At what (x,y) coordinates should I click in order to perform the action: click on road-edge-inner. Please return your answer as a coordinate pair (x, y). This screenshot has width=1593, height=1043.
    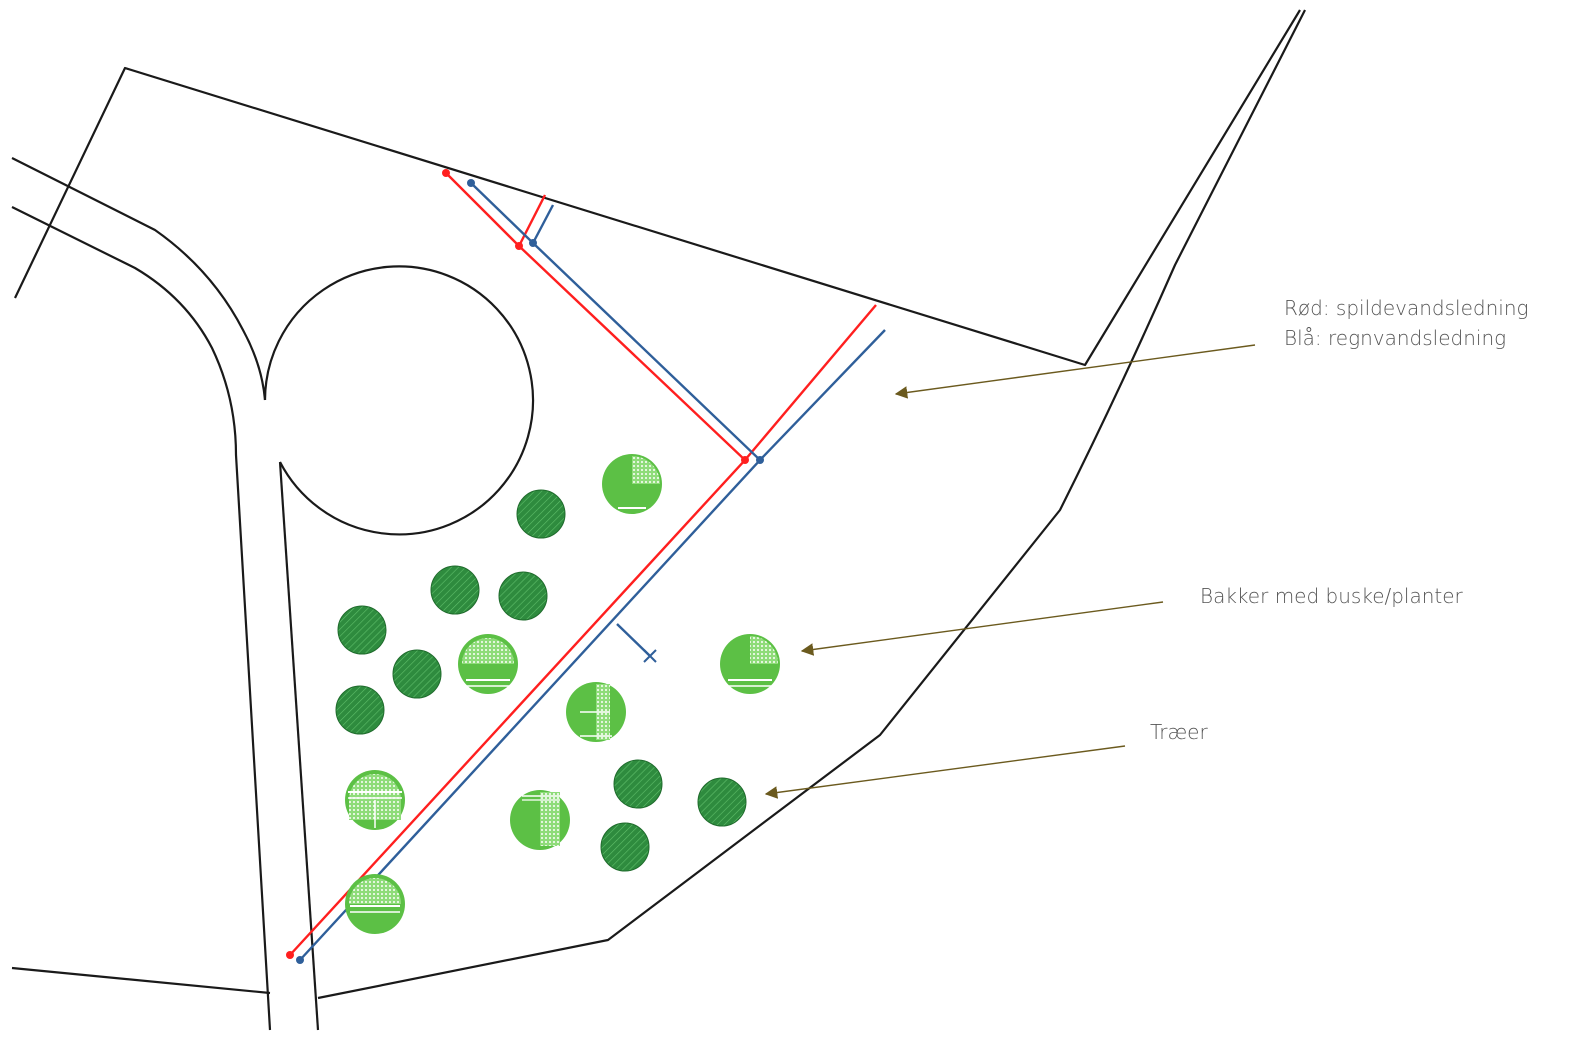
    Looking at the image, I should click on (299, 746).